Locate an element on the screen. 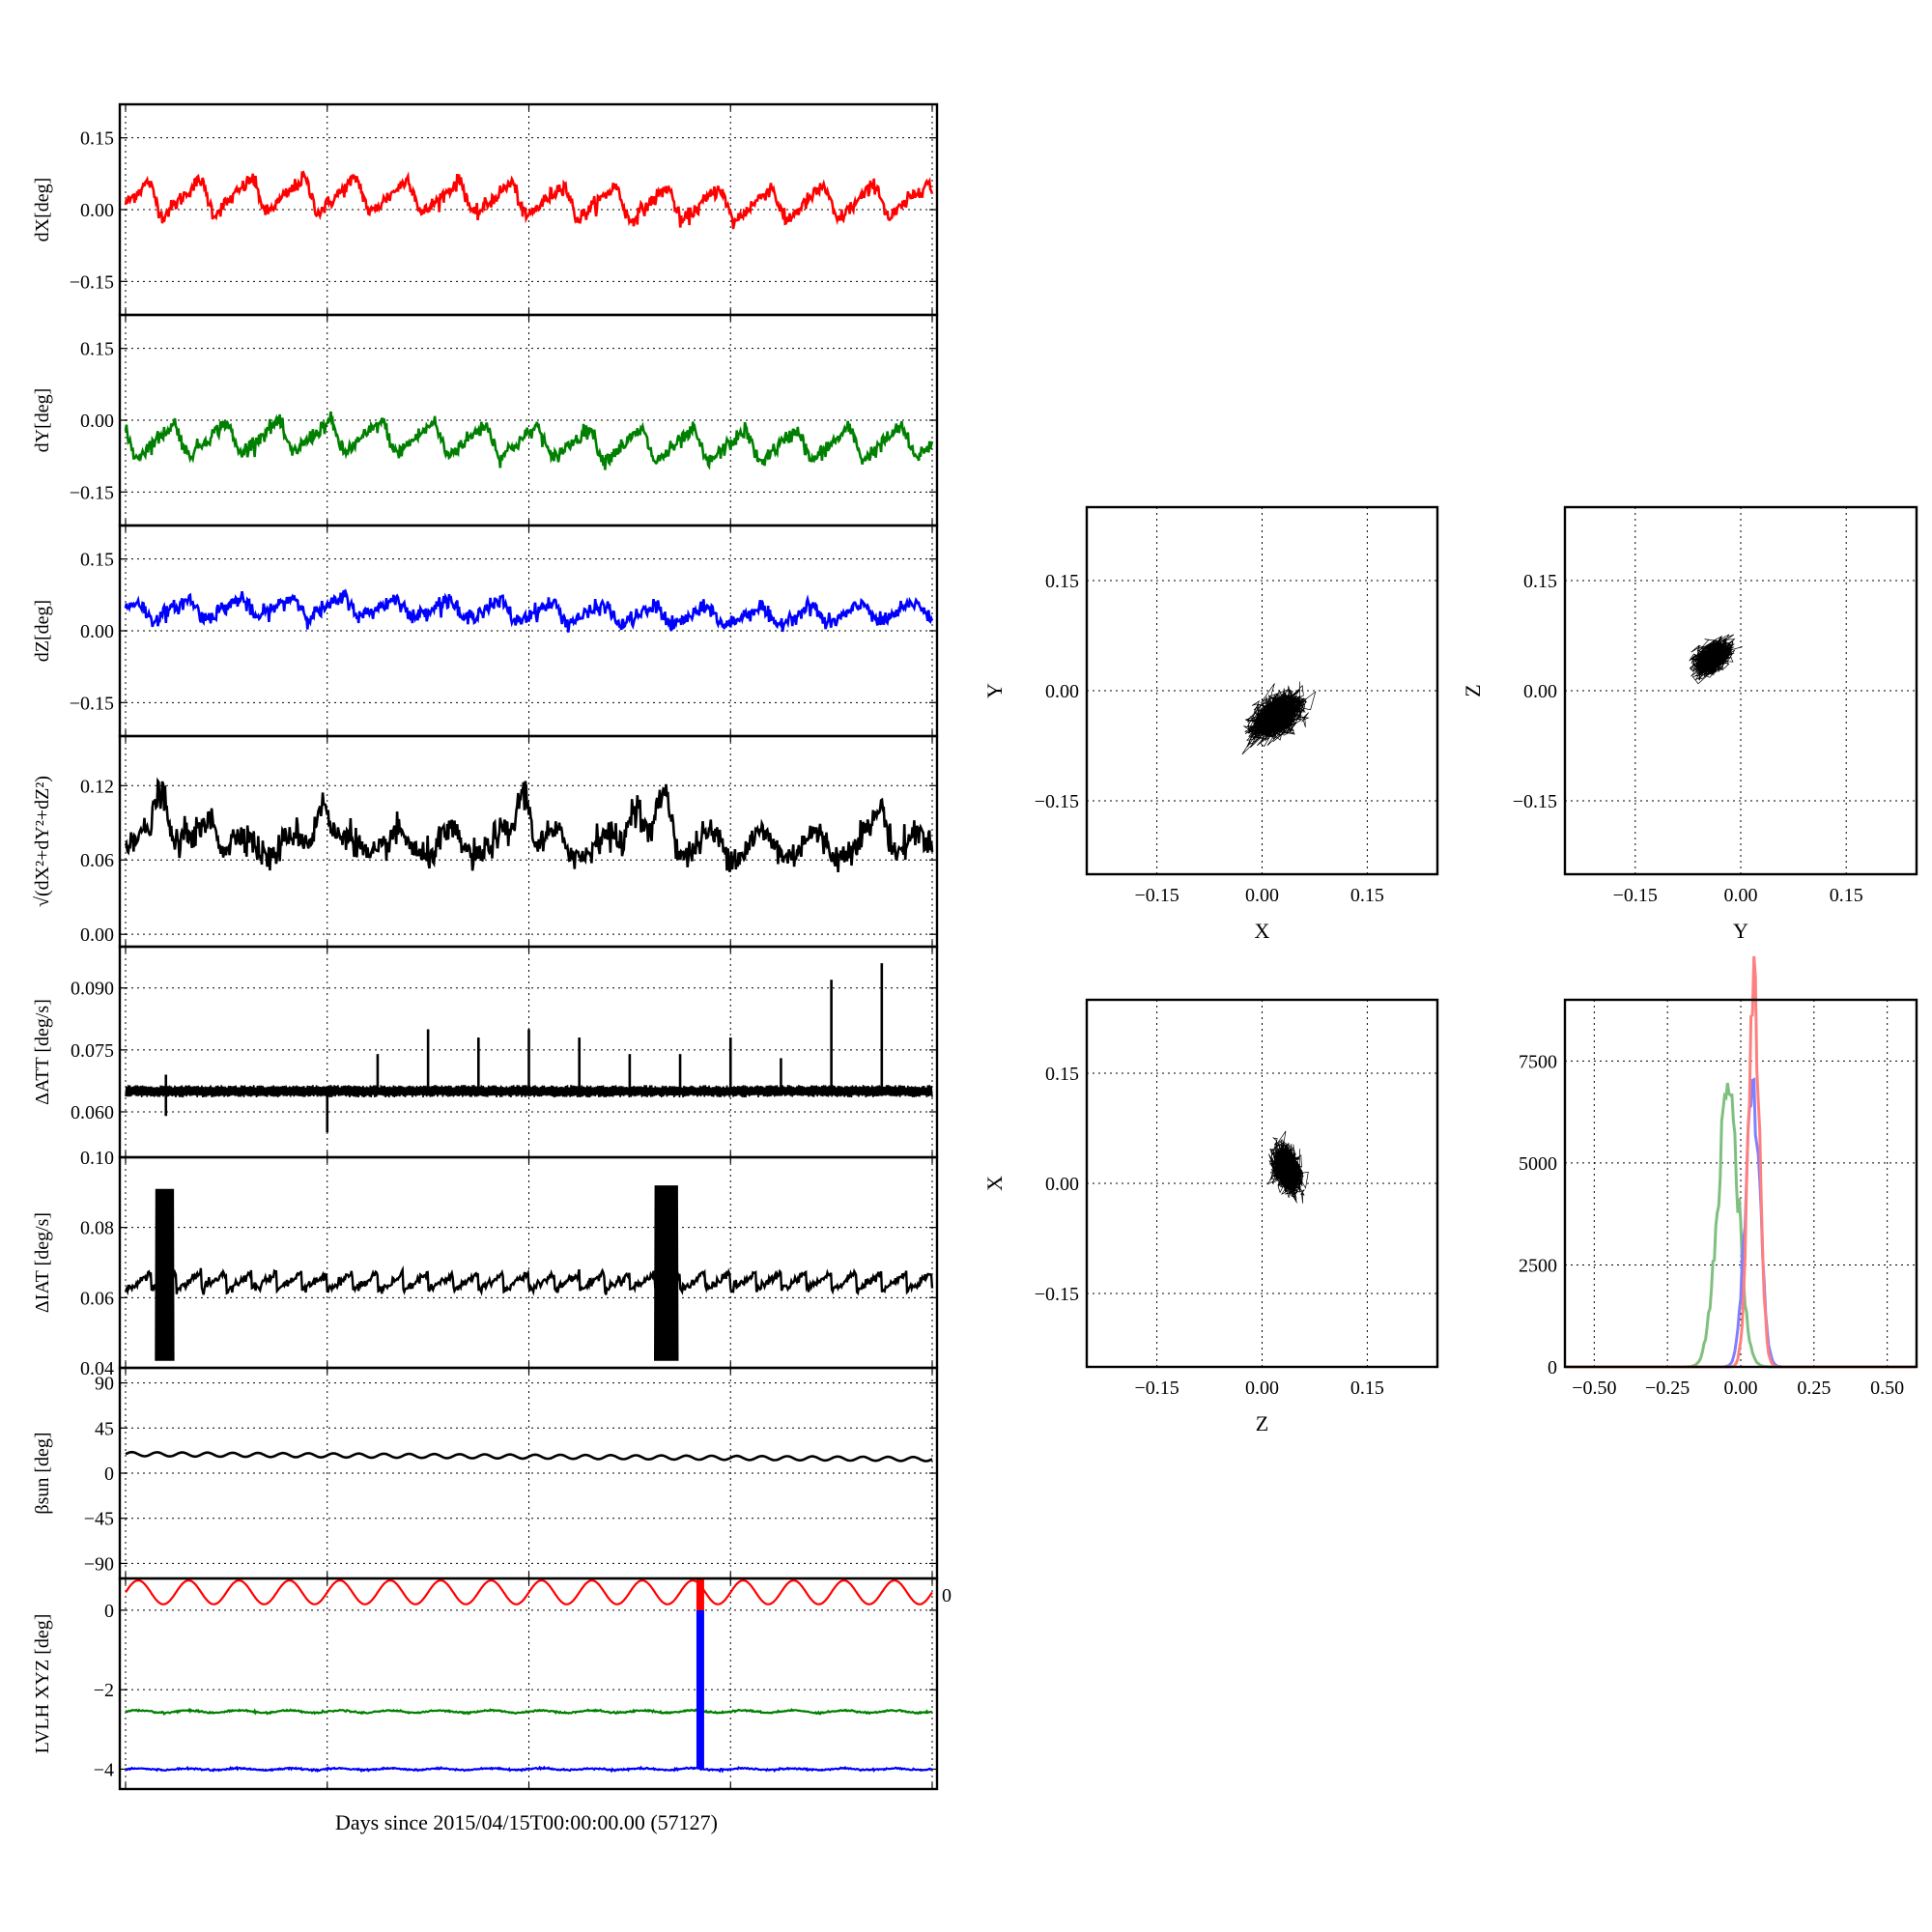 The width and height of the screenshot is (1932, 1932). panel-lvlh: −4 −2 0 LVLH XYZ [deg] 0 is located at coordinates (492, 1684).